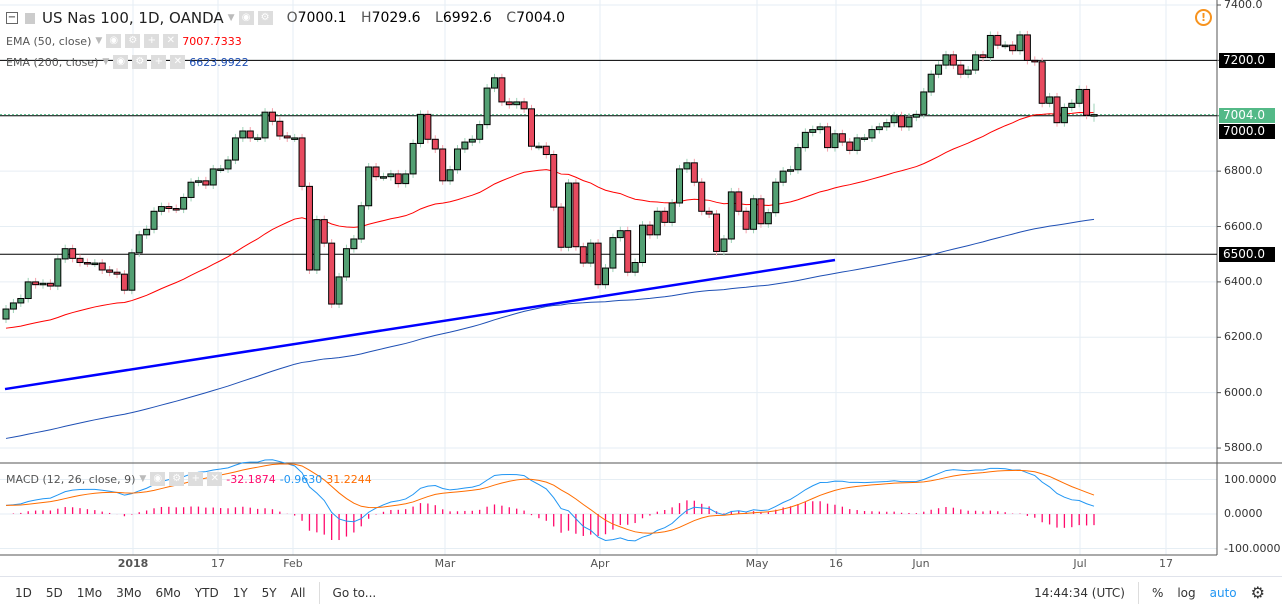 This screenshot has height=613, width=1282. Describe the element at coordinates (1138, 592) in the screenshot. I see `divider` at that location.